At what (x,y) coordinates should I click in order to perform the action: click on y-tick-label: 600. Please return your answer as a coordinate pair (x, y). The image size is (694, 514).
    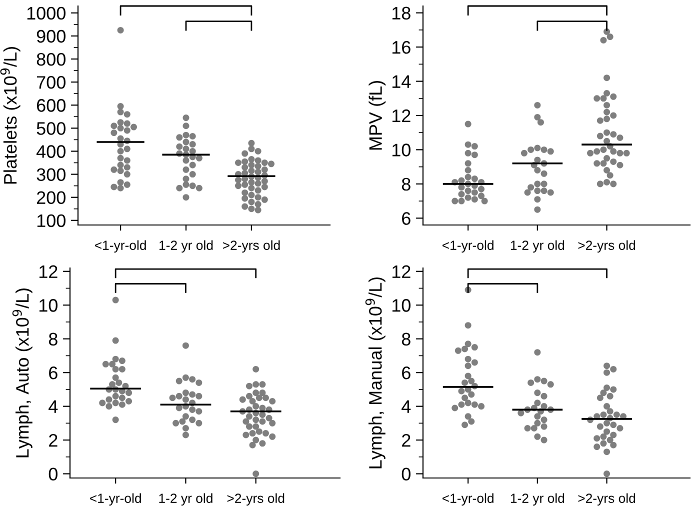
    Looking at the image, I should click on (51, 105).